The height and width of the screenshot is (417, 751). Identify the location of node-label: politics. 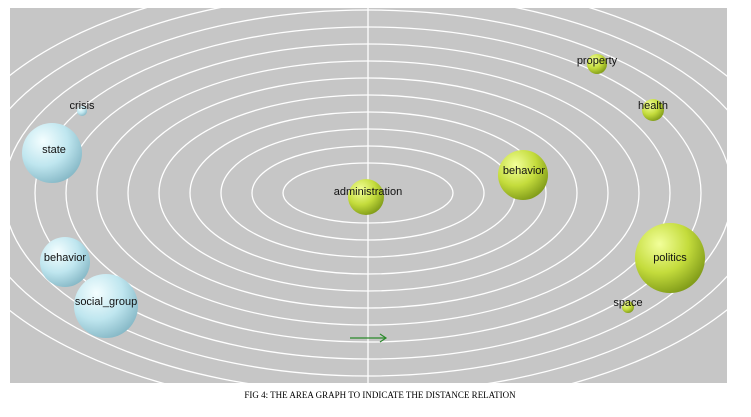
(670, 258).